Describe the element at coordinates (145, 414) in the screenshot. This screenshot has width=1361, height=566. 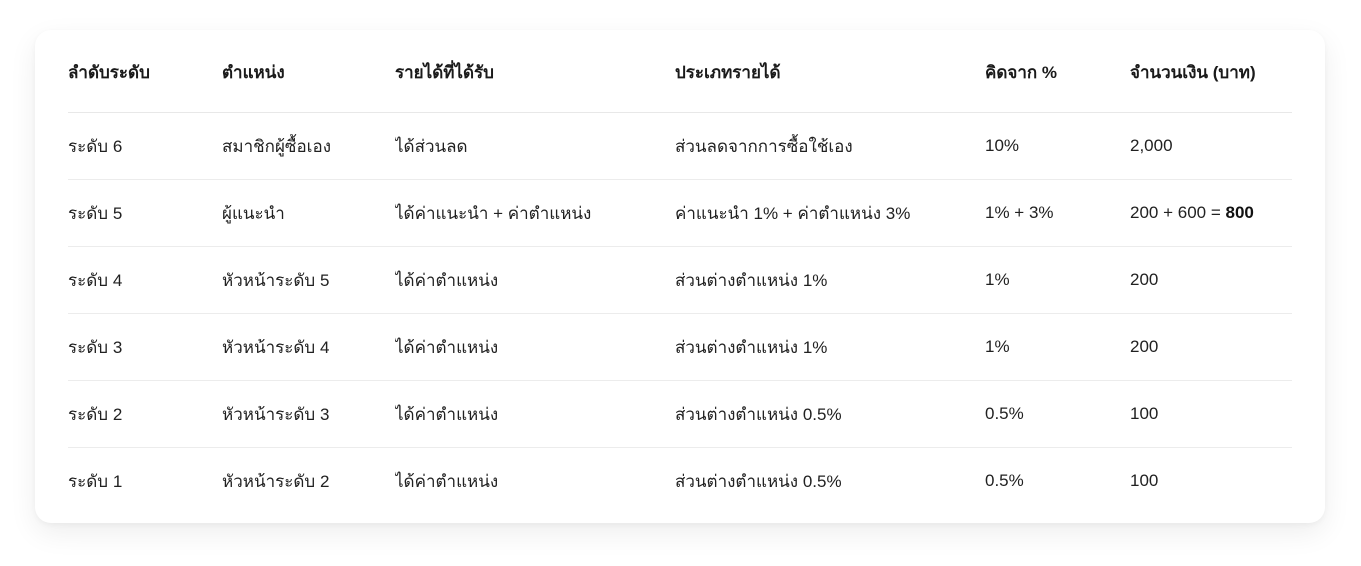
I see `cell-level: ระดับ 2` at that location.